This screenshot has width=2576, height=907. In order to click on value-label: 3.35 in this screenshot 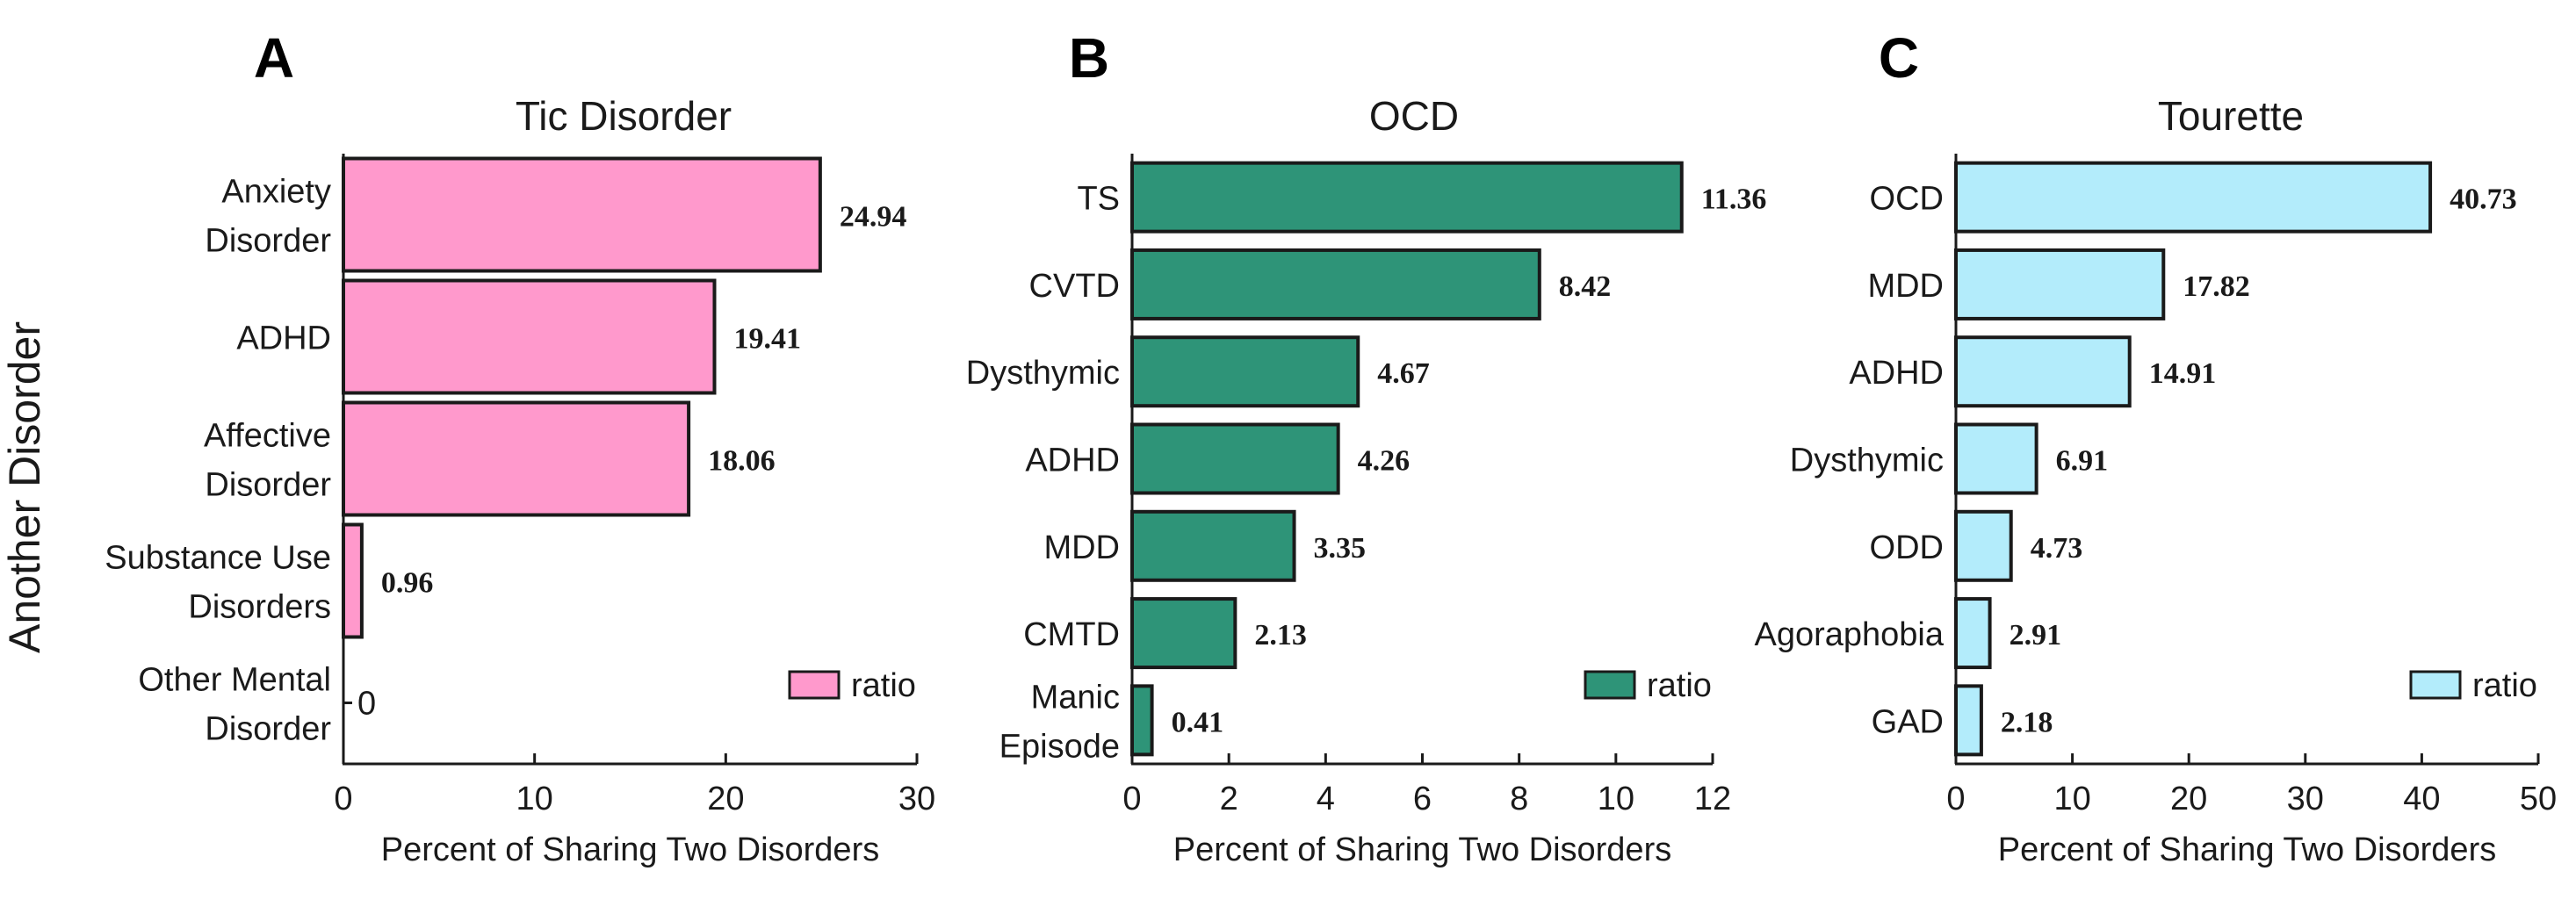, I will do `click(1340, 548)`.